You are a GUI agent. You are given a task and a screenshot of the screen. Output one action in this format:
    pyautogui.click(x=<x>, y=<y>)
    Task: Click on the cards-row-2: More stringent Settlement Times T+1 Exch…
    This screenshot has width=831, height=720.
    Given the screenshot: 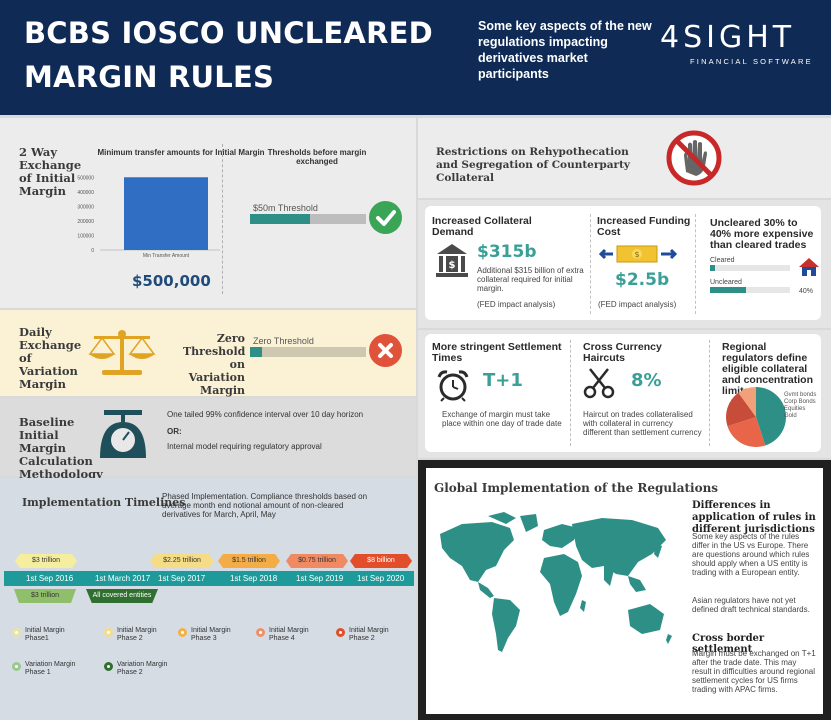 What is the action you would take?
    pyautogui.click(x=624, y=394)
    